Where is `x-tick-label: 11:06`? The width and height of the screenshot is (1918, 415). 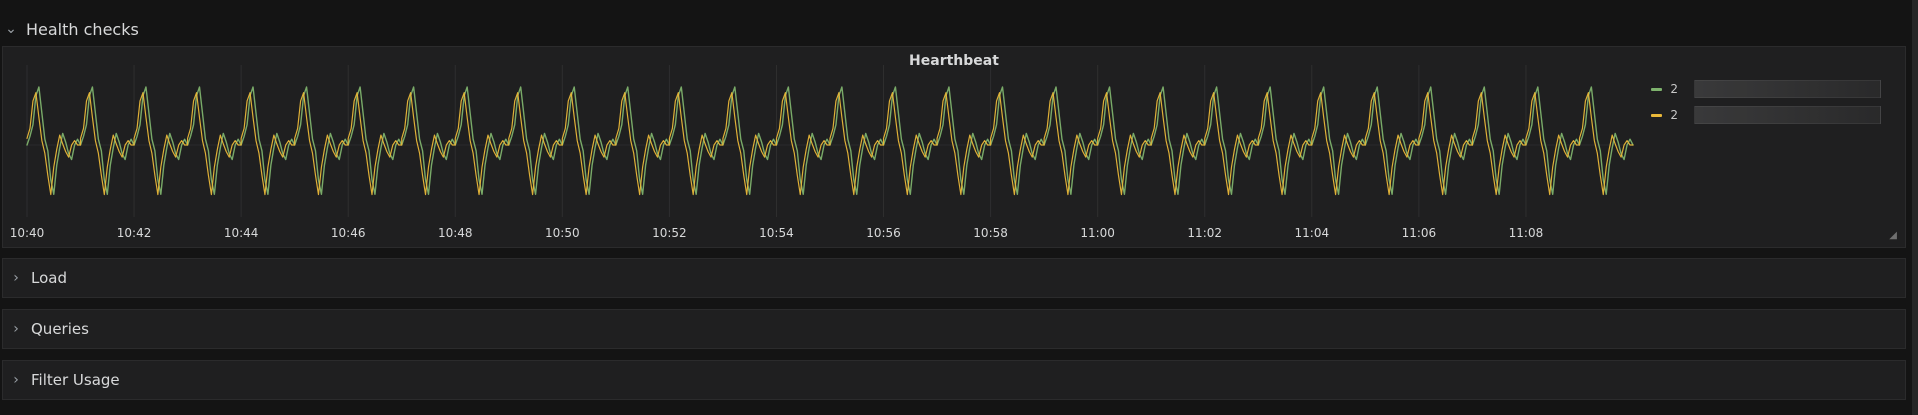
x-tick-label: 11:06 is located at coordinates (1419, 233).